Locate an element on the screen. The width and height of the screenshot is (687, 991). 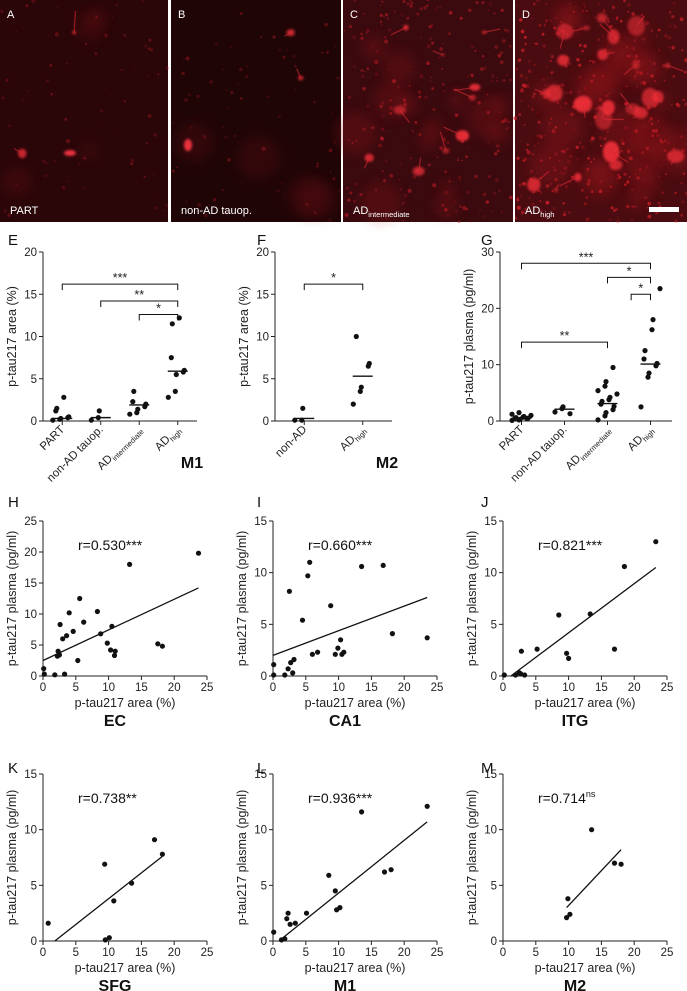
micro-panel-a: A PART is located at coordinates (85, 111).